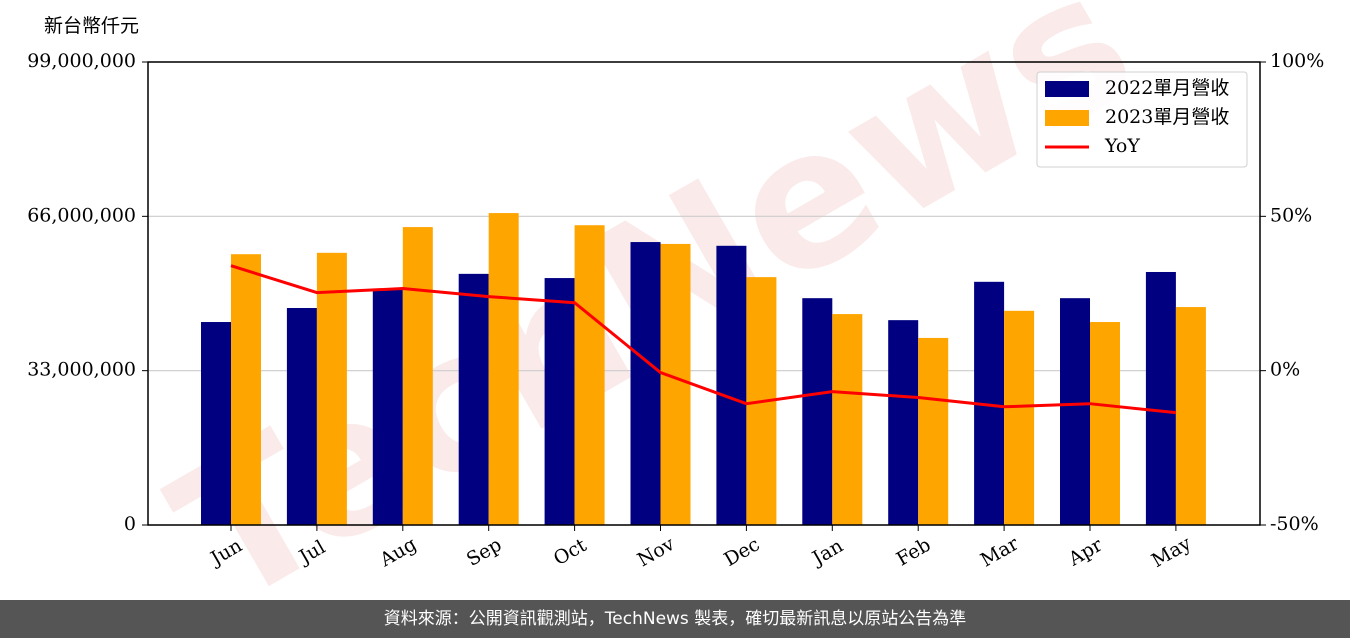 The height and width of the screenshot is (642, 1350). I want to click on legend-box, so click(1142, 119).